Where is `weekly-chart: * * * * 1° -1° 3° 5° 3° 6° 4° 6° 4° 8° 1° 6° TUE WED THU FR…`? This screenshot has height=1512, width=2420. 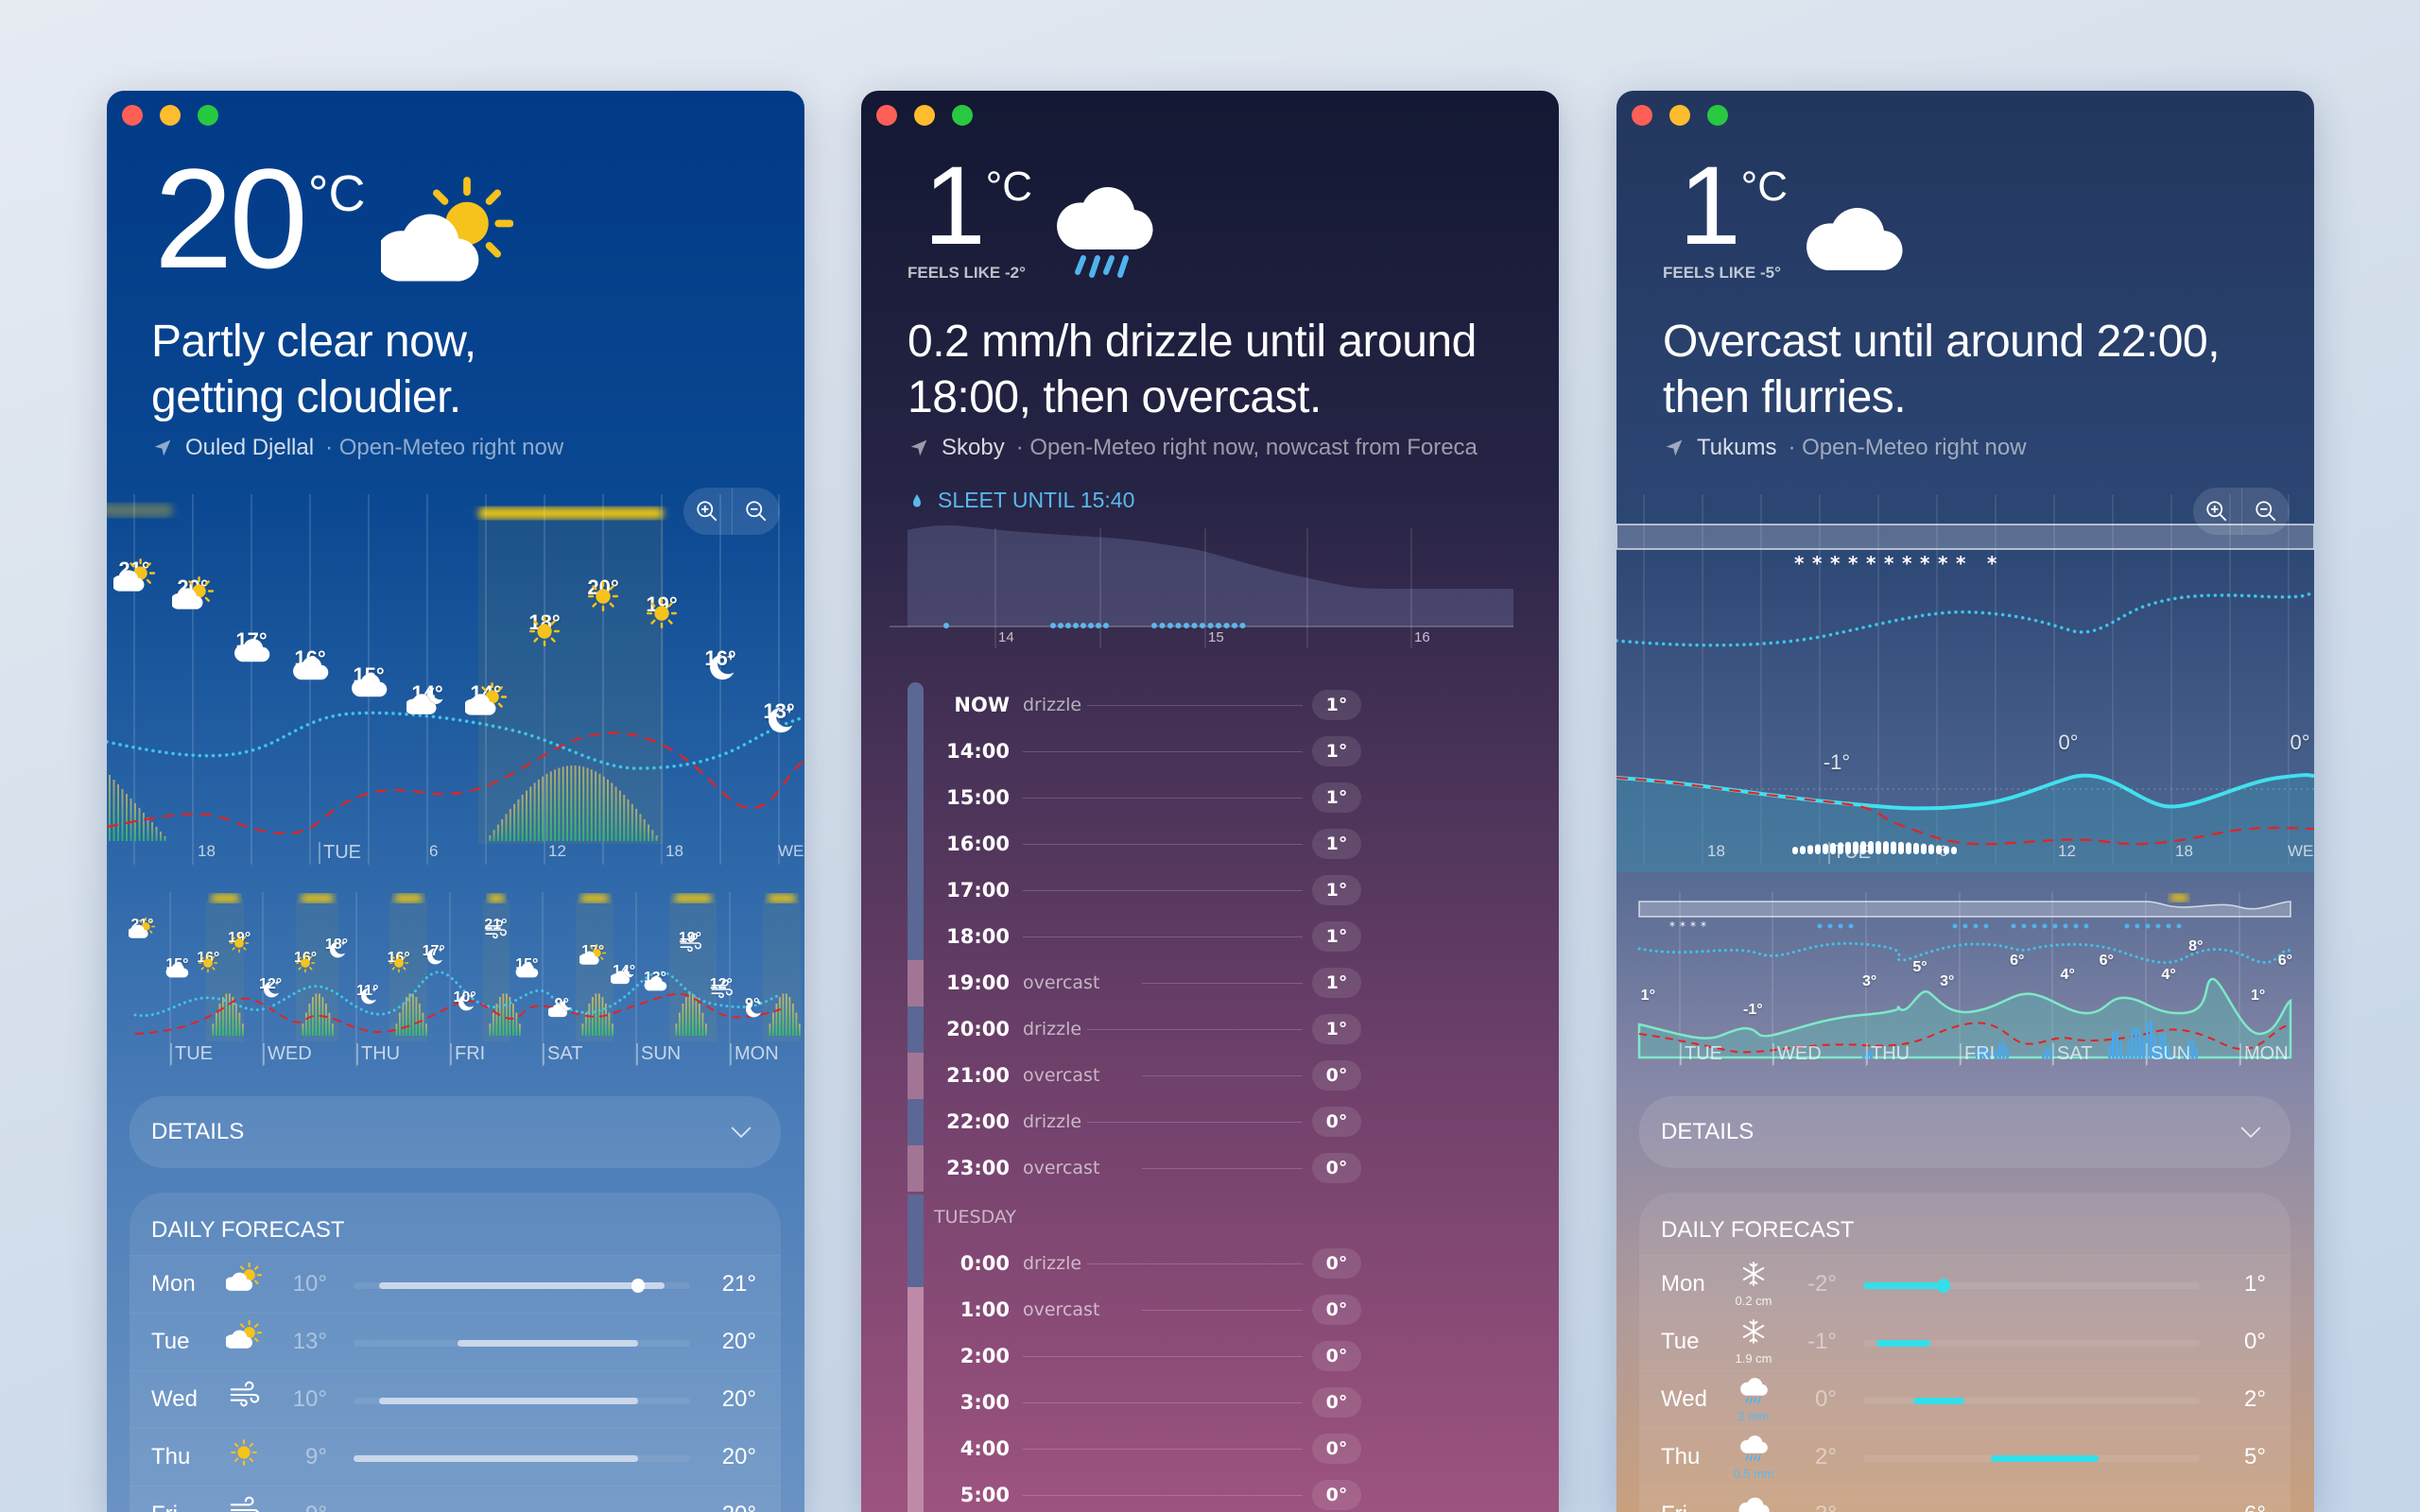 weekly-chart: * * * * 1° -1° 3° 5° 3° 6° 4° 6° 4° 8° 1° 6° TUE WED THU FR… is located at coordinates (1965, 982).